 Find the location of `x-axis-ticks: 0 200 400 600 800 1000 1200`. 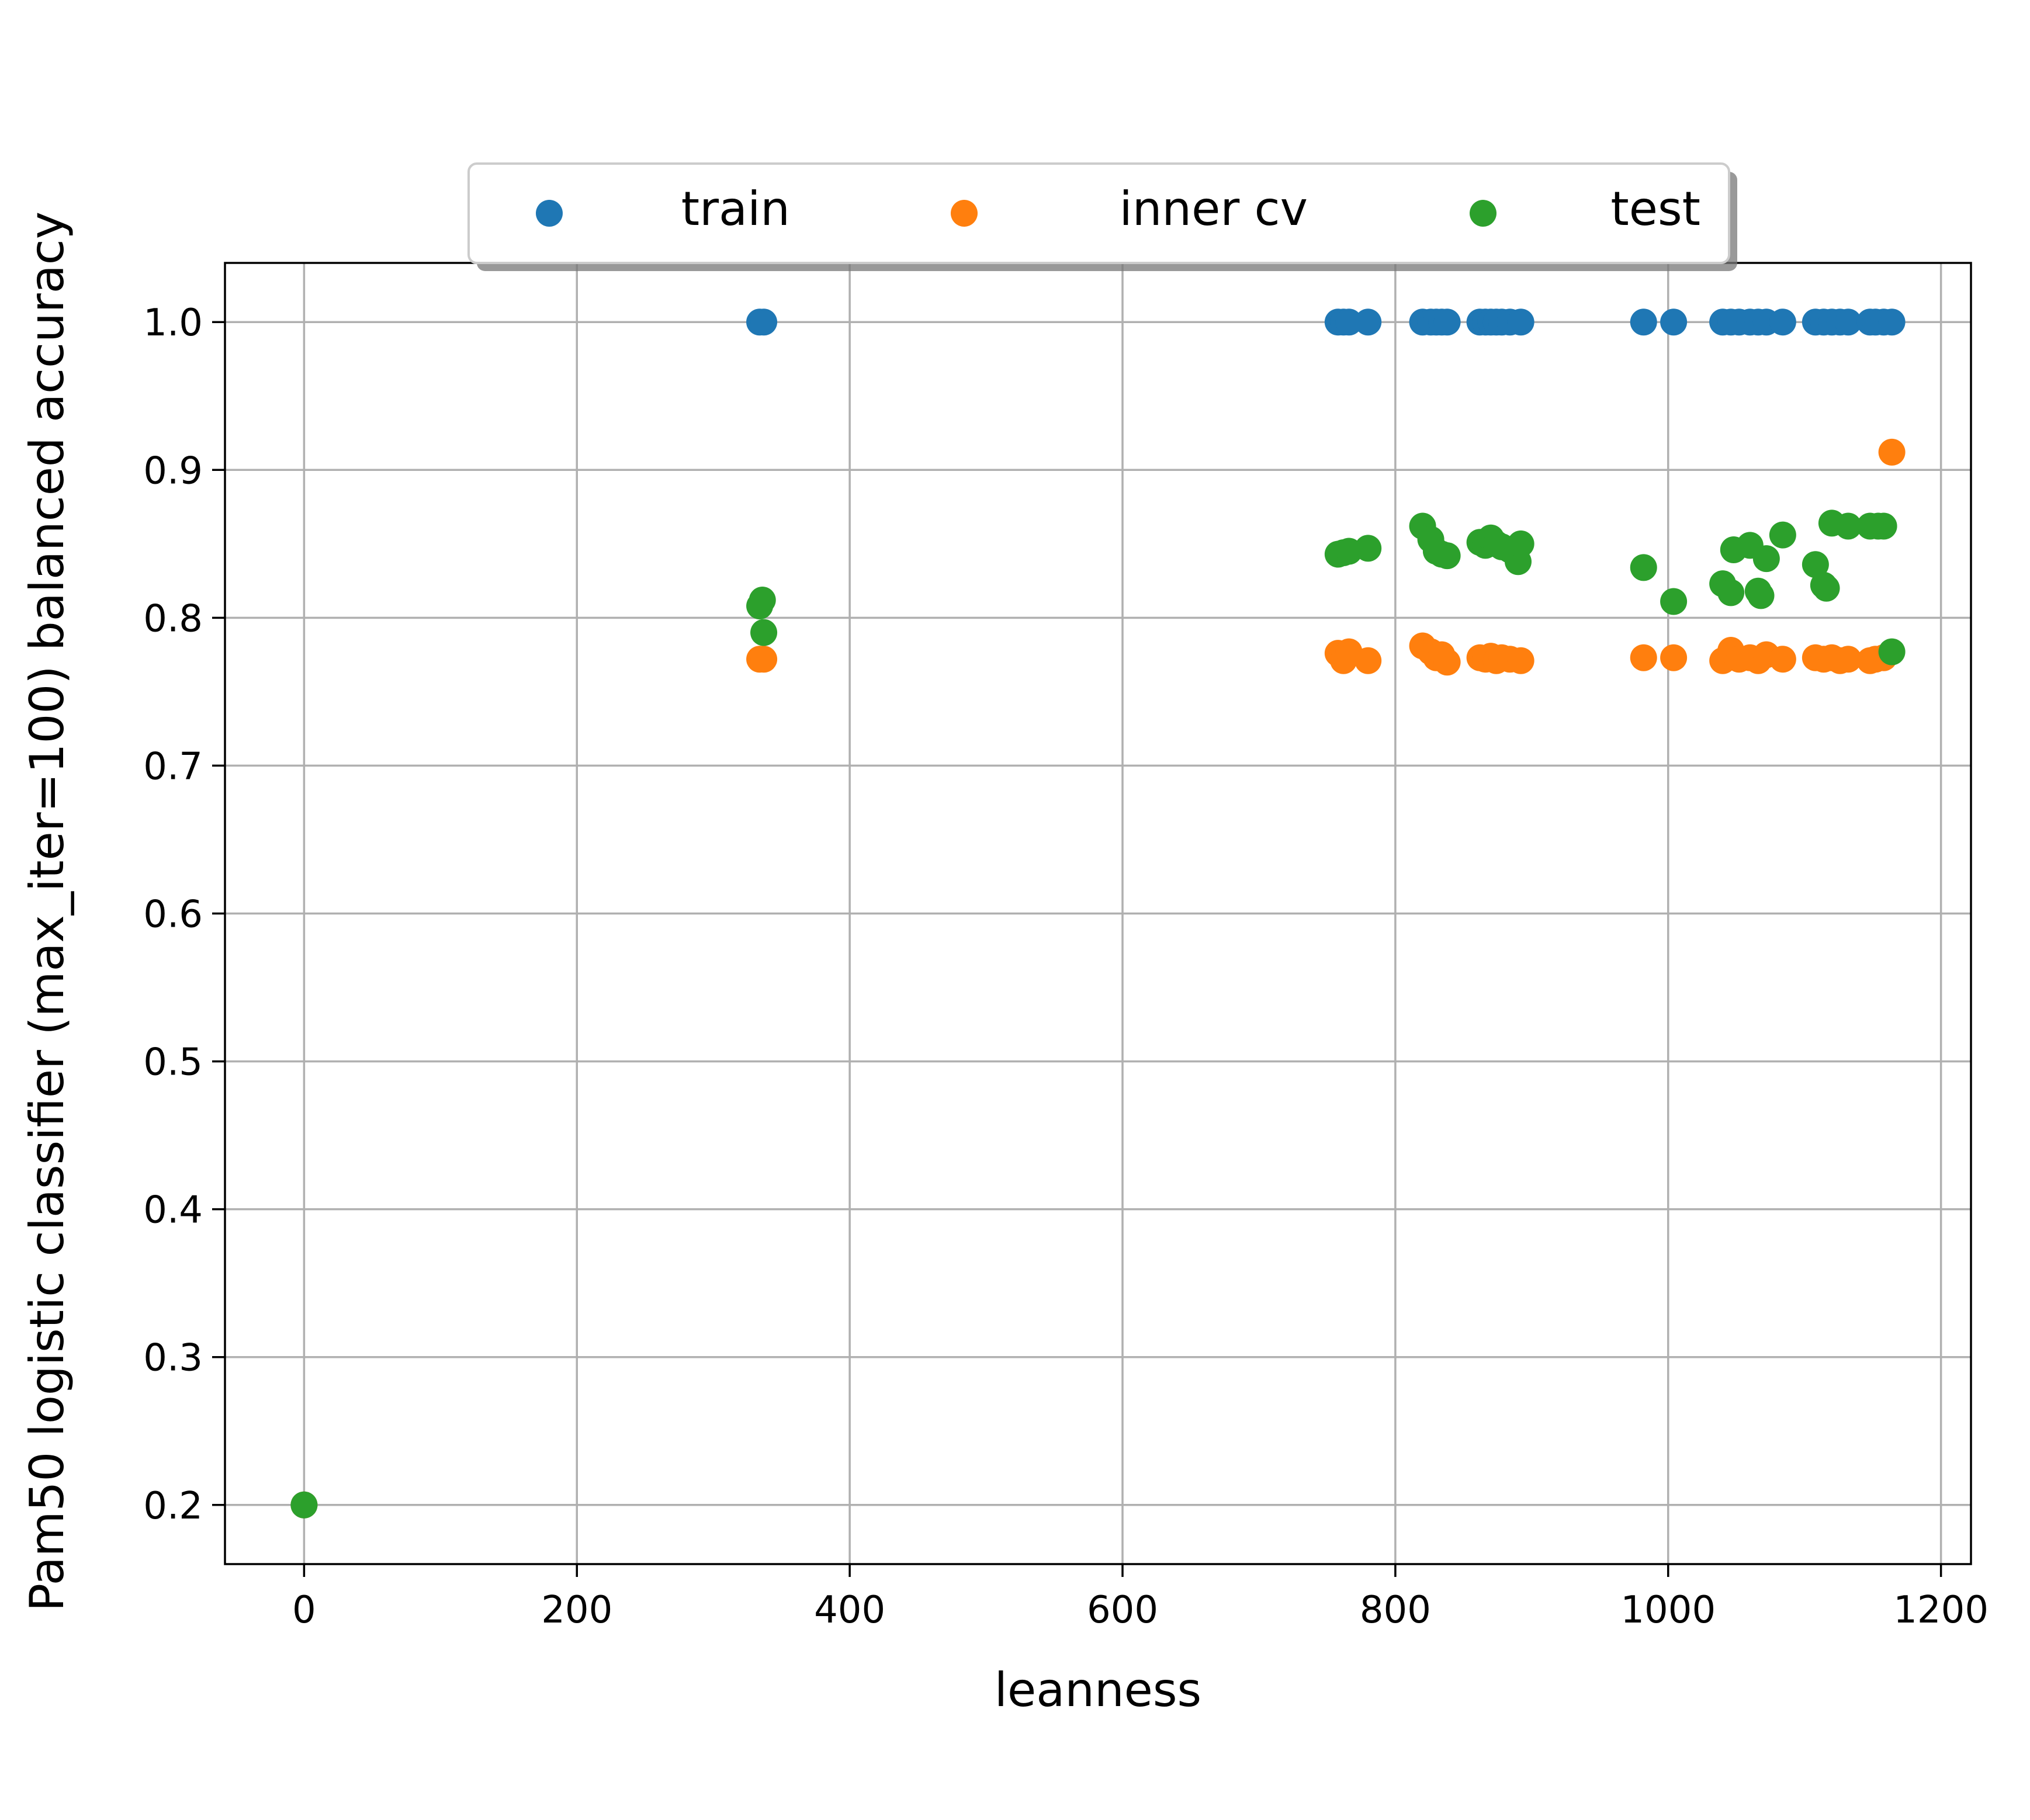

x-axis-ticks: 0 200 400 600 800 1000 1200 is located at coordinates (1140, 1598).